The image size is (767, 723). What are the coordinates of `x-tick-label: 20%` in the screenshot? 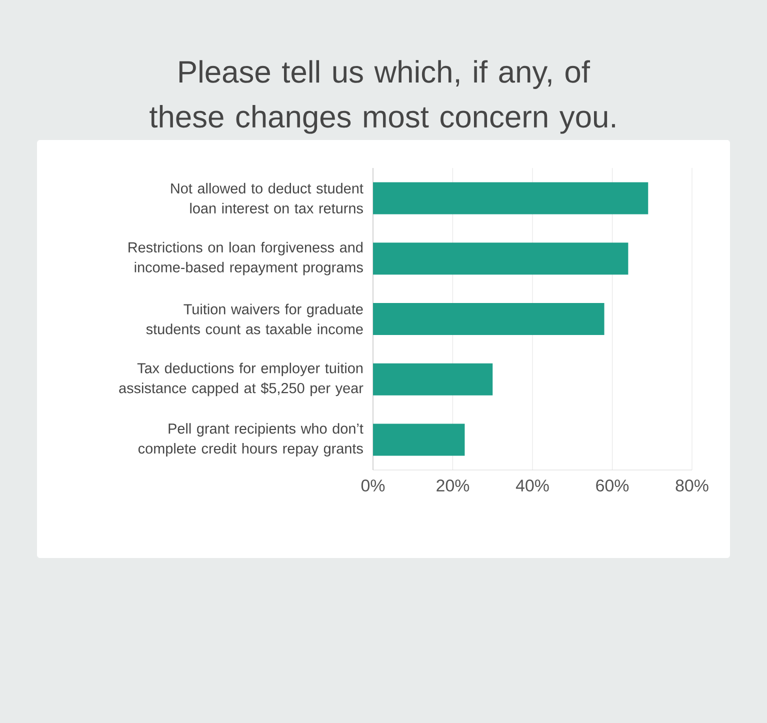 It's located at (453, 486).